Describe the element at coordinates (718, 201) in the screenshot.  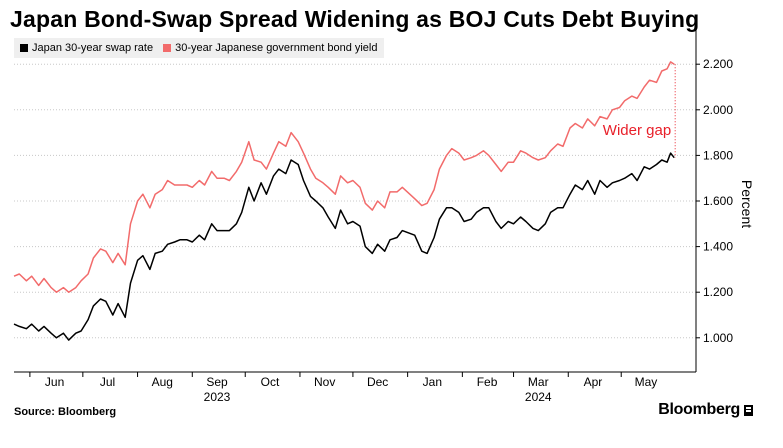
I see `y-tick-label: 1.600` at that location.